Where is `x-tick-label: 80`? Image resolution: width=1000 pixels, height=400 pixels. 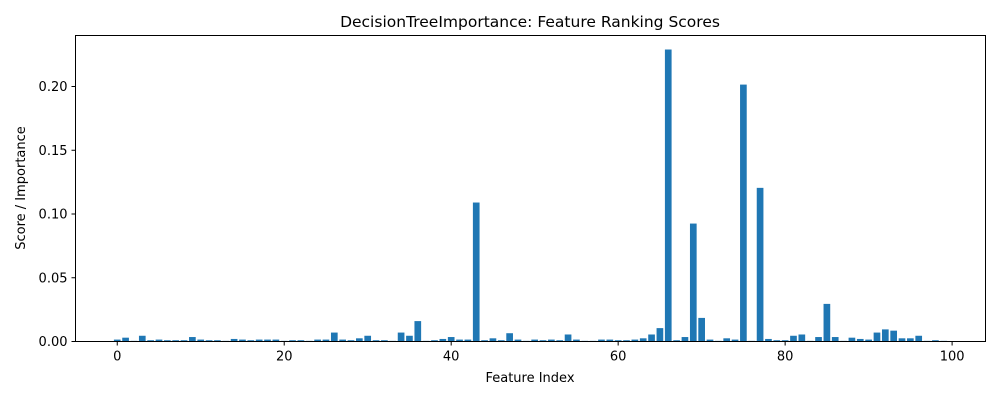 x-tick-label: 80 is located at coordinates (785, 357).